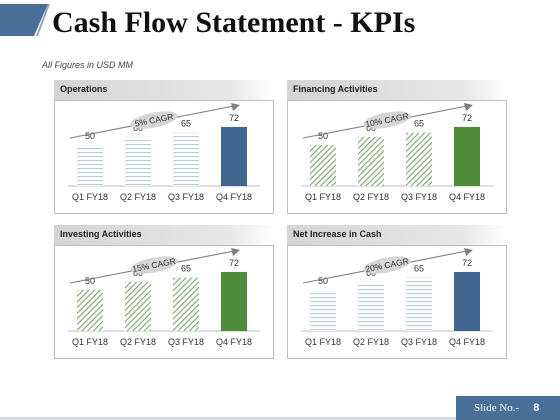  Describe the element at coordinates (84, 89) in the screenshot. I see `panel-title: Operations` at that location.